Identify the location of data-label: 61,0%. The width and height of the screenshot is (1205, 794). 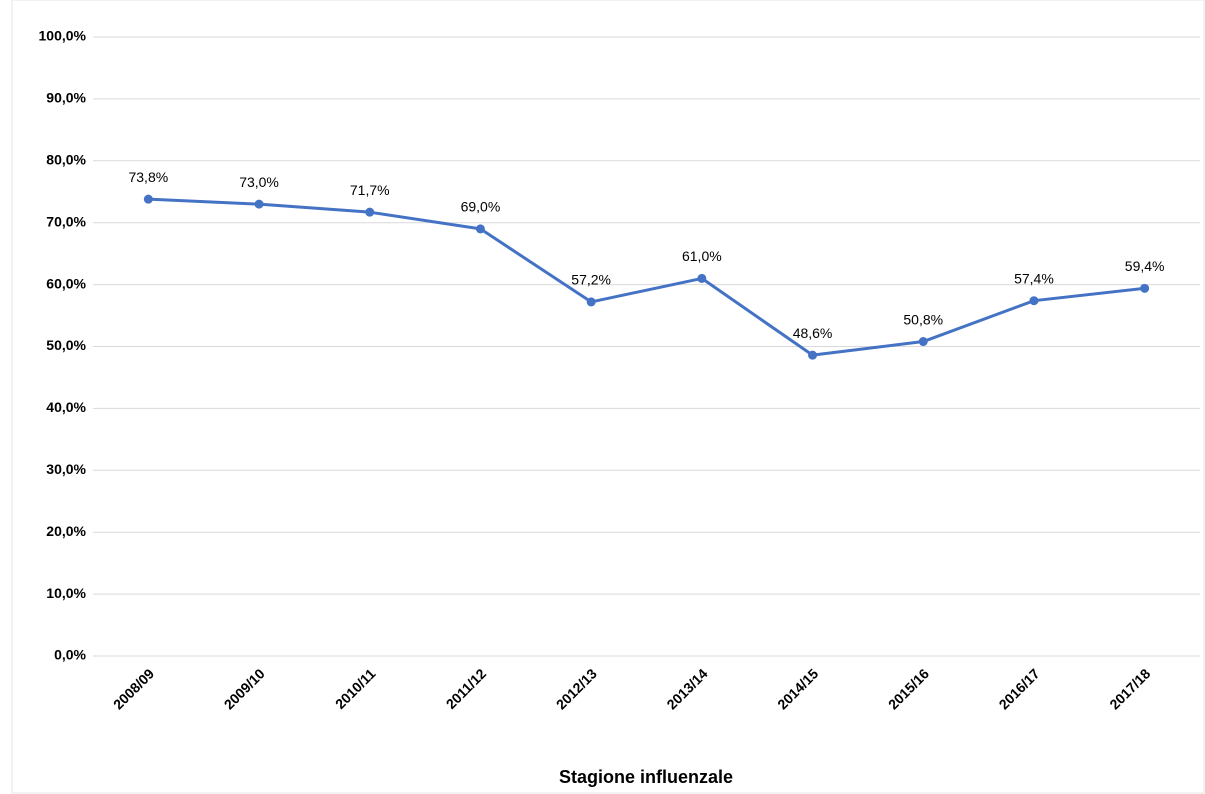
(702, 256).